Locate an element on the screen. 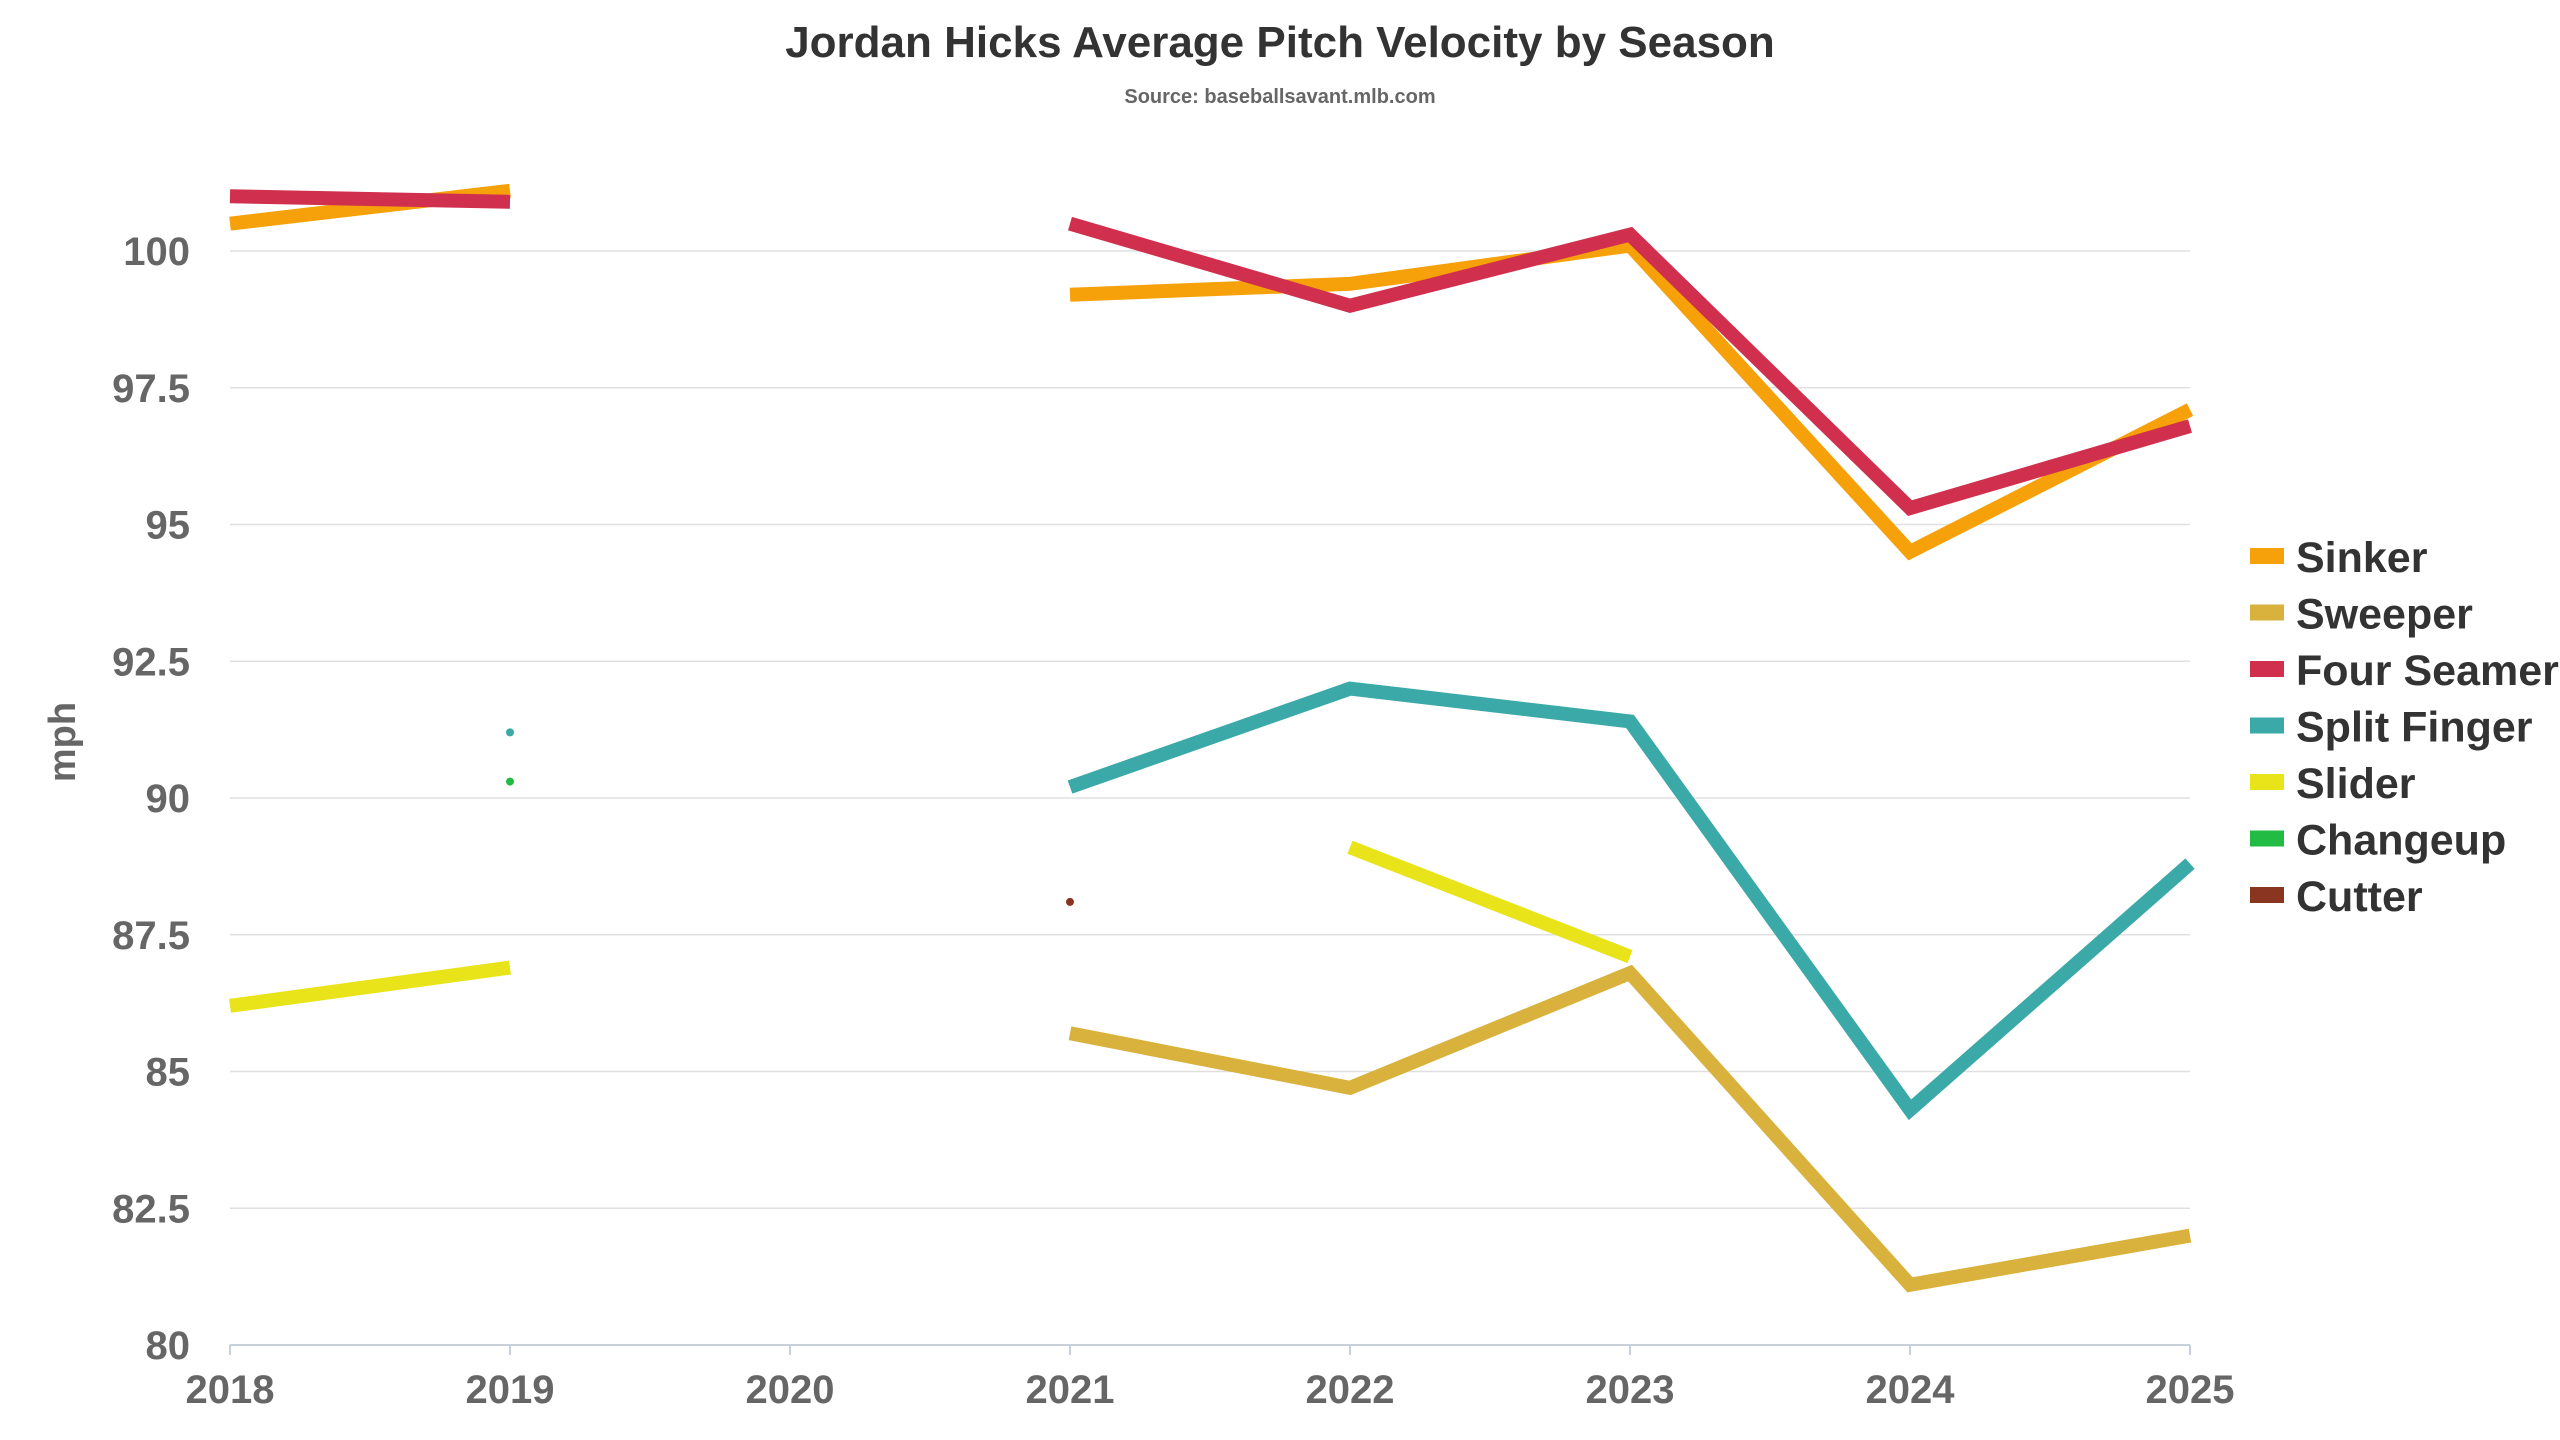  series-cutter is located at coordinates (1070, 901).